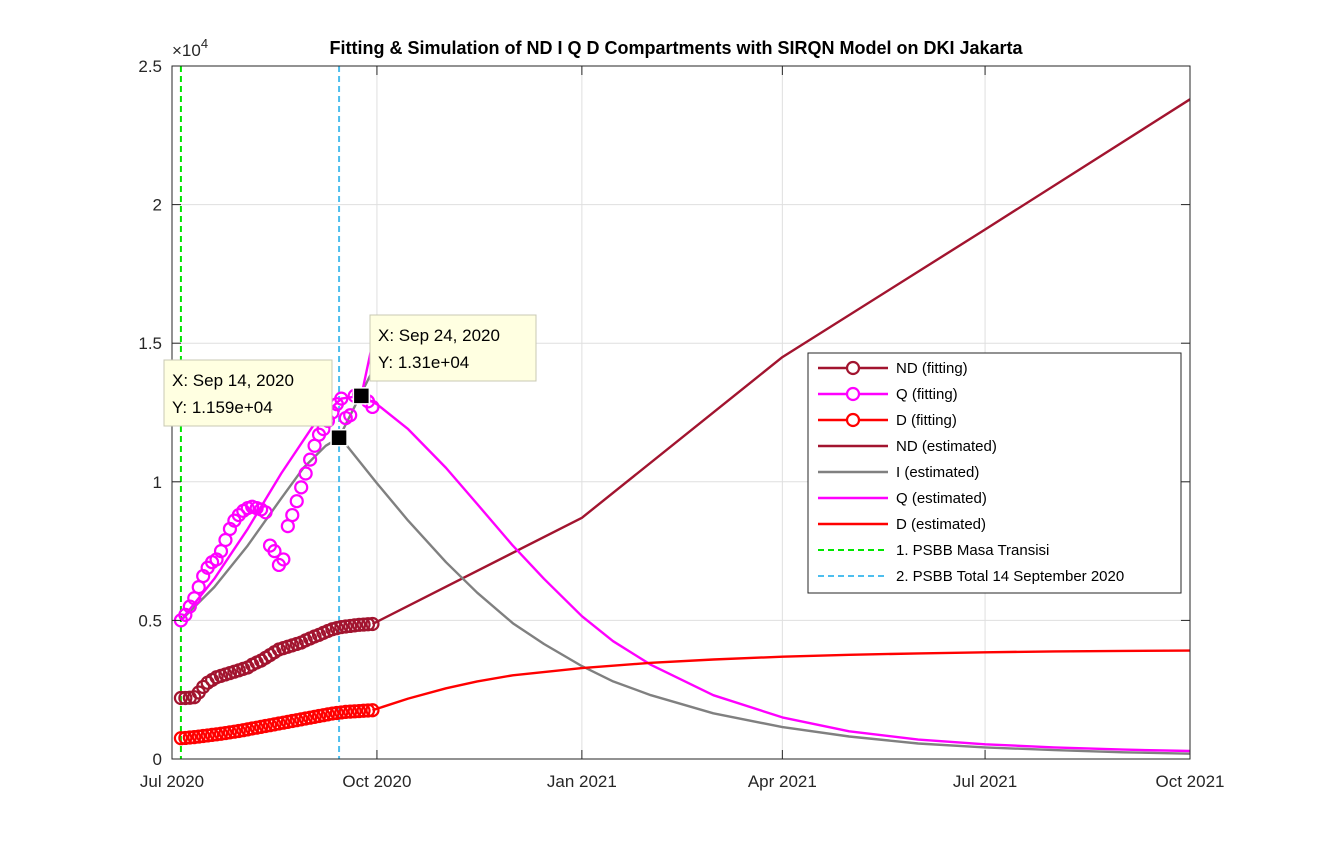 The height and width of the screenshot is (852, 1317). What do you see at coordinates (941, 524) in the screenshot?
I see `legend-d-estimated-label: D (estimated)` at bounding box center [941, 524].